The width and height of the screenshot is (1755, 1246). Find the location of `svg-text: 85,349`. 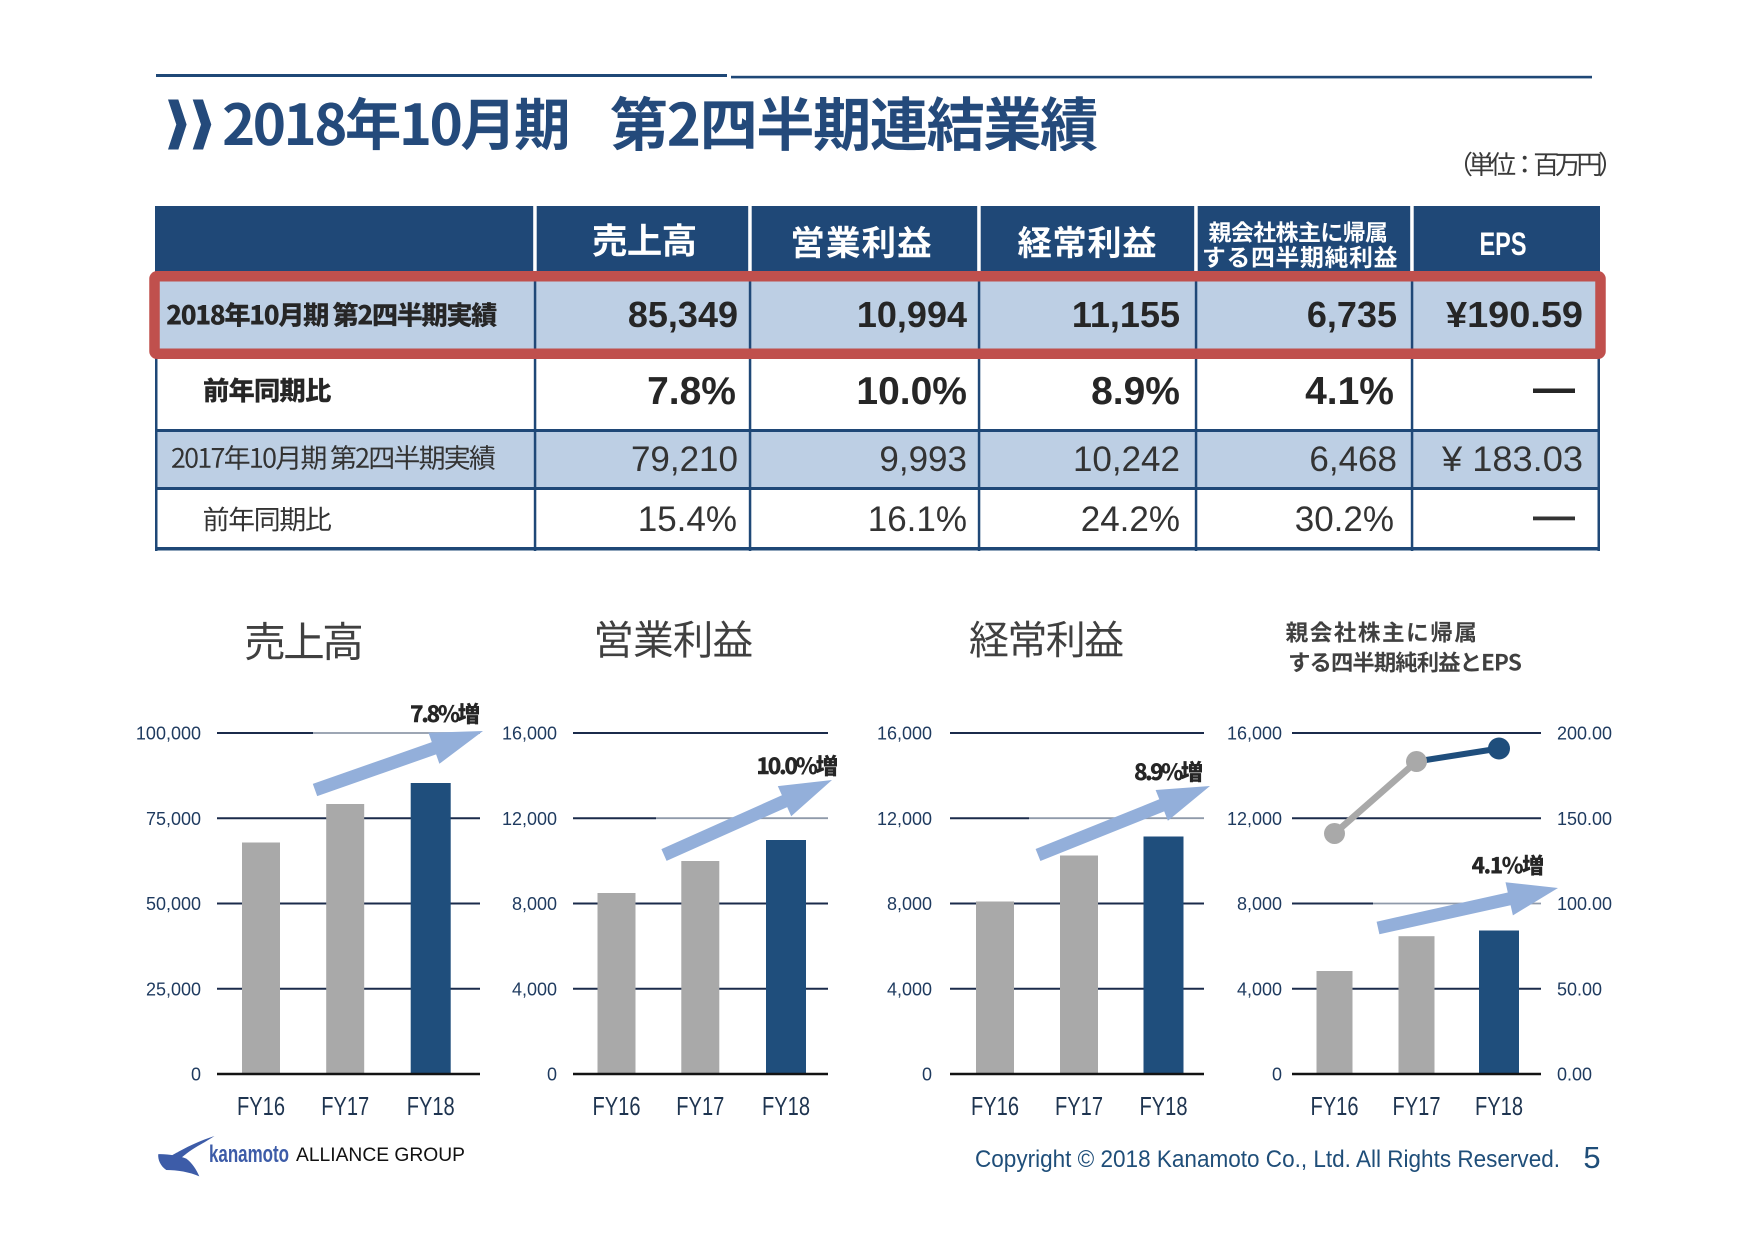

svg-text: 85,349 is located at coordinates (683, 314).